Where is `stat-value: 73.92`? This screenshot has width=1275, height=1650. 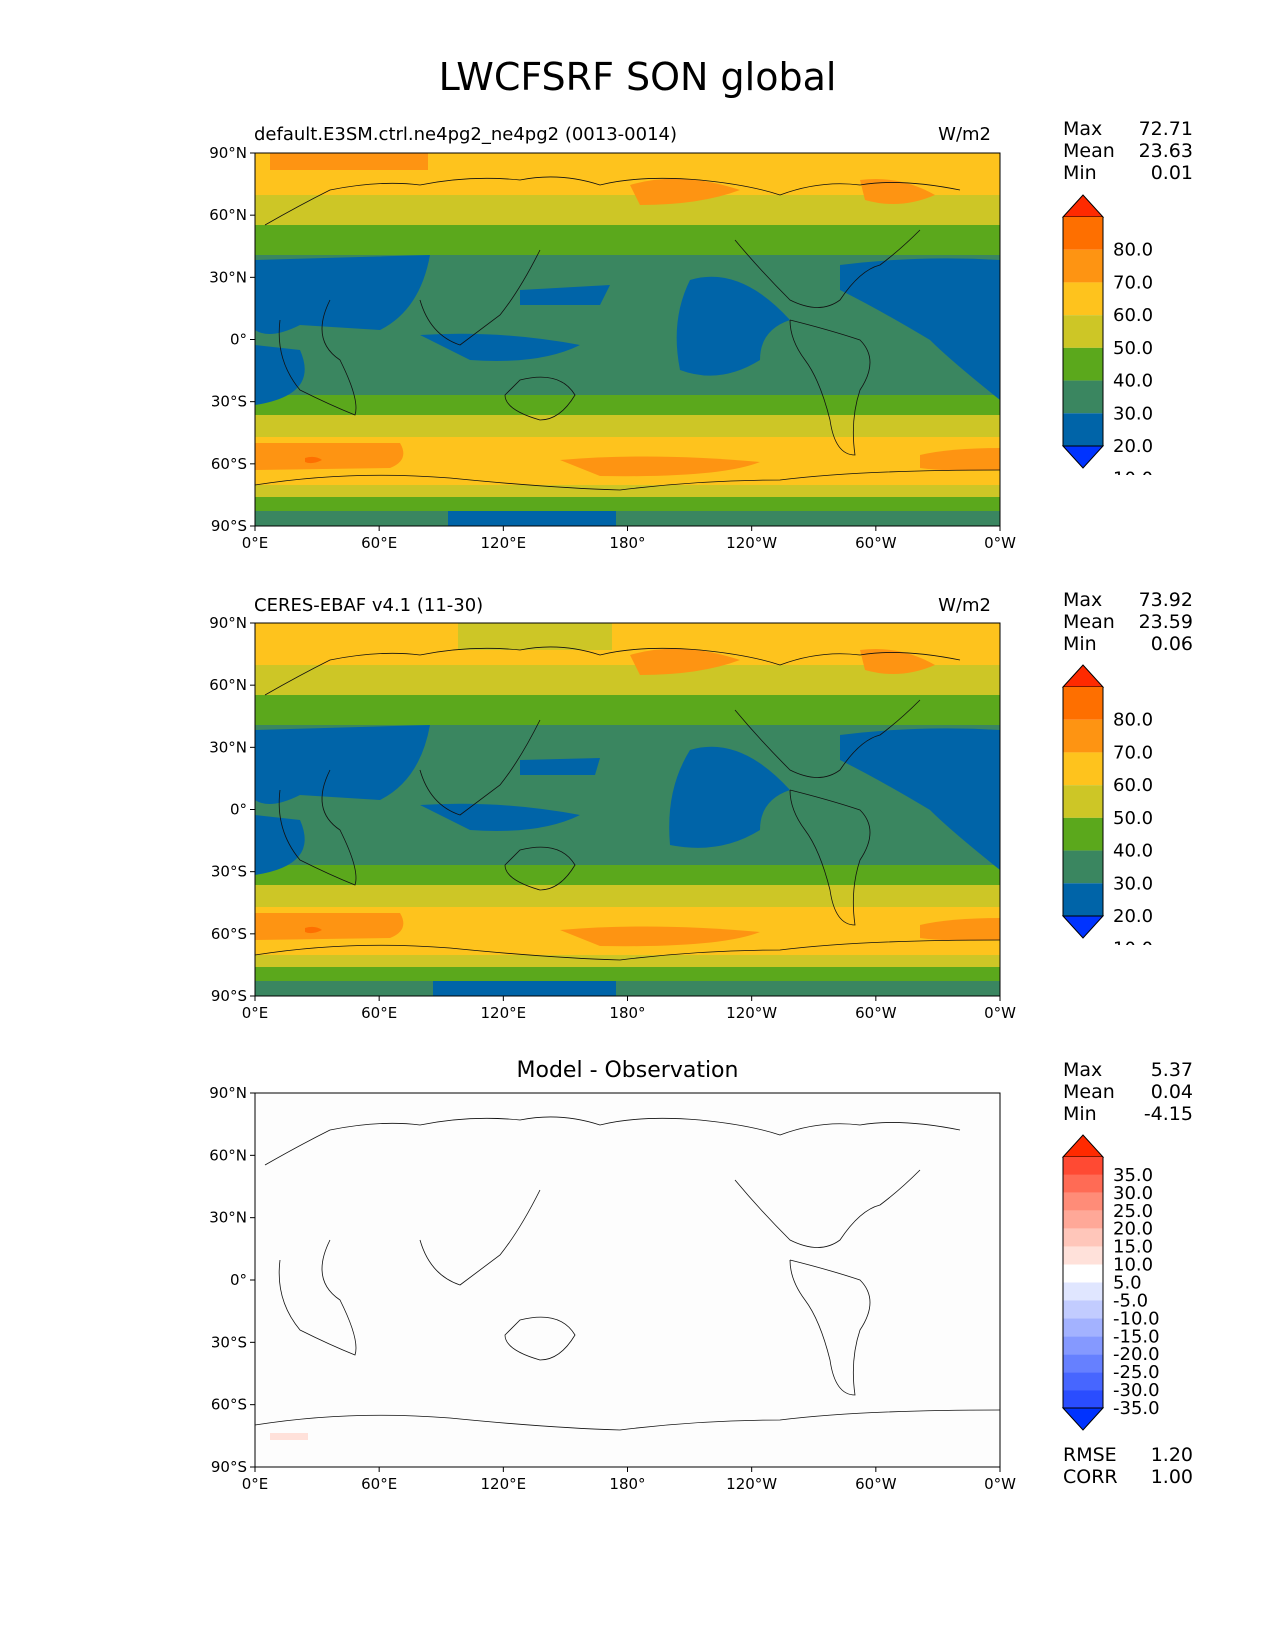
stat-value: 73.92 is located at coordinates (1165, 600).